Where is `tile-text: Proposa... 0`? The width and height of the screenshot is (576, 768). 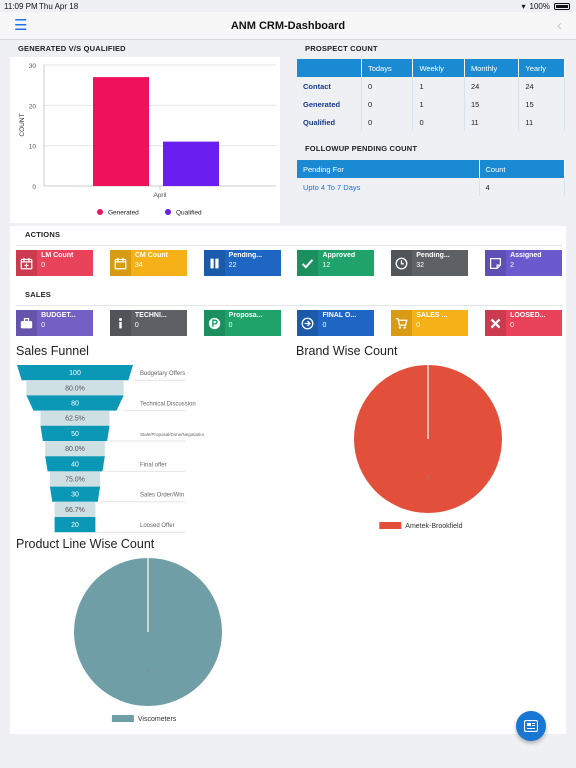 tile-text: Proposa... 0 is located at coordinates (253, 323).